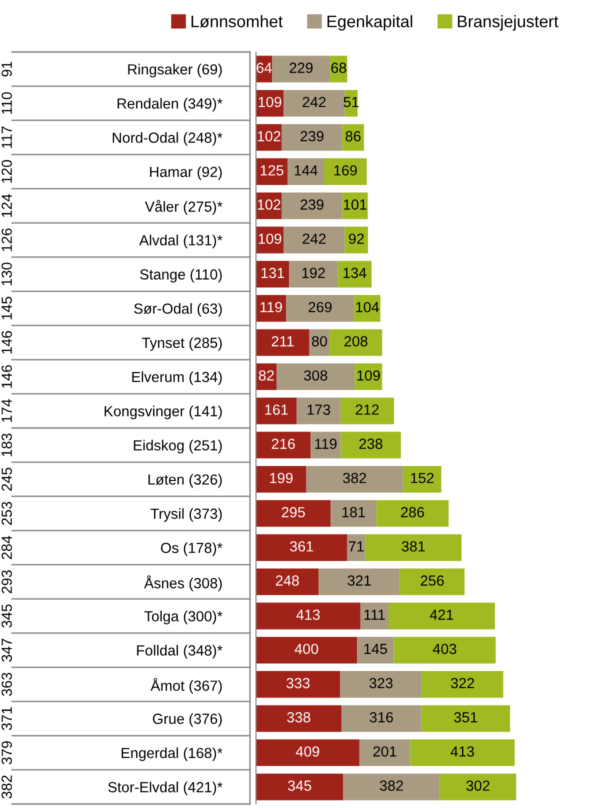 The image size is (589, 810). What do you see at coordinates (7, 684) in the screenshot?
I see `text: 363` at bounding box center [7, 684].